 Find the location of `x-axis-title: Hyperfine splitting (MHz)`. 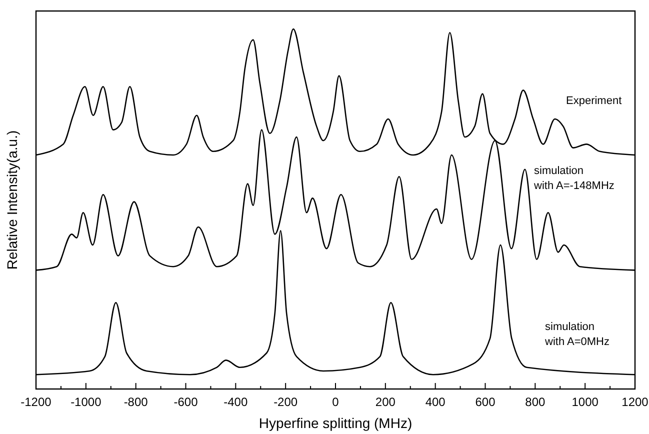

x-axis-title: Hyperfine splitting (MHz) is located at coordinates (335, 423).